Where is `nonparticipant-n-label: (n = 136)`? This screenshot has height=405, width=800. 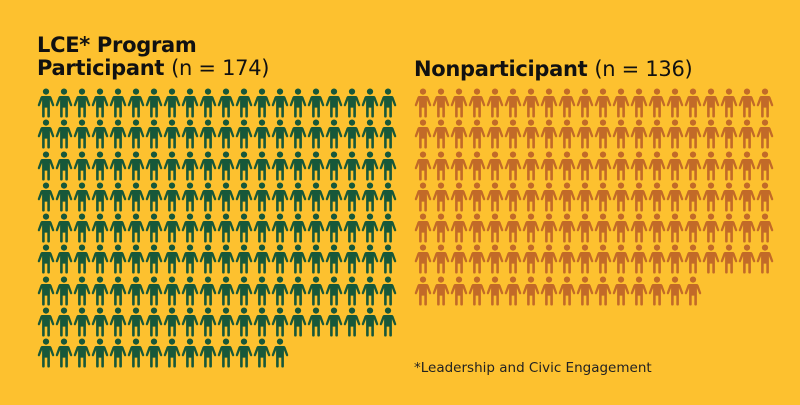 nonparticipant-n-label: (n = 136) is located at coordinates (643, 69).